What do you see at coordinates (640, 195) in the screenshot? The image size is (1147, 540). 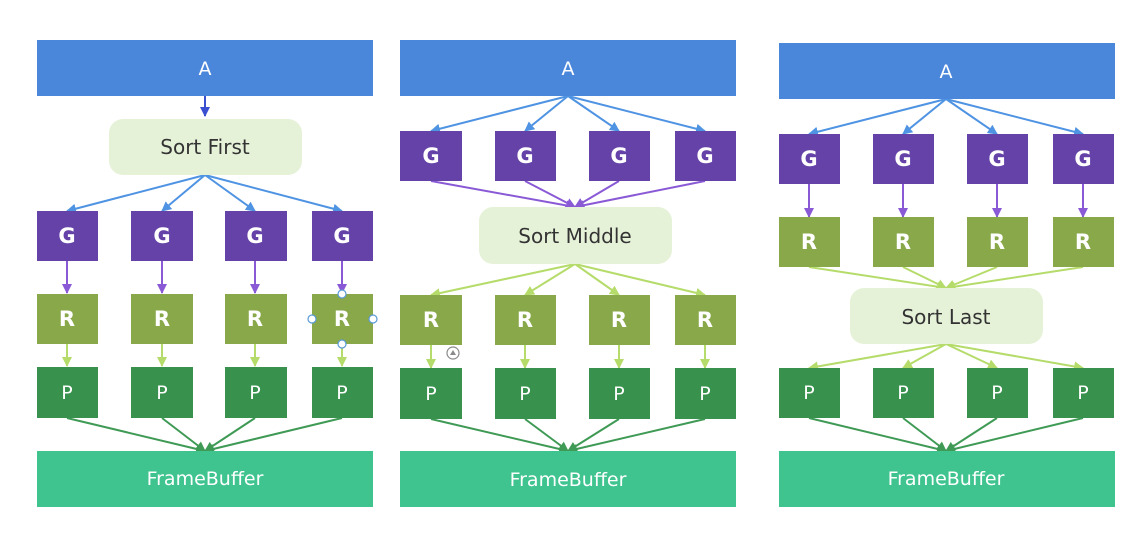 I see `arrow-g4-to-sort` at bounding box center [640, 195].